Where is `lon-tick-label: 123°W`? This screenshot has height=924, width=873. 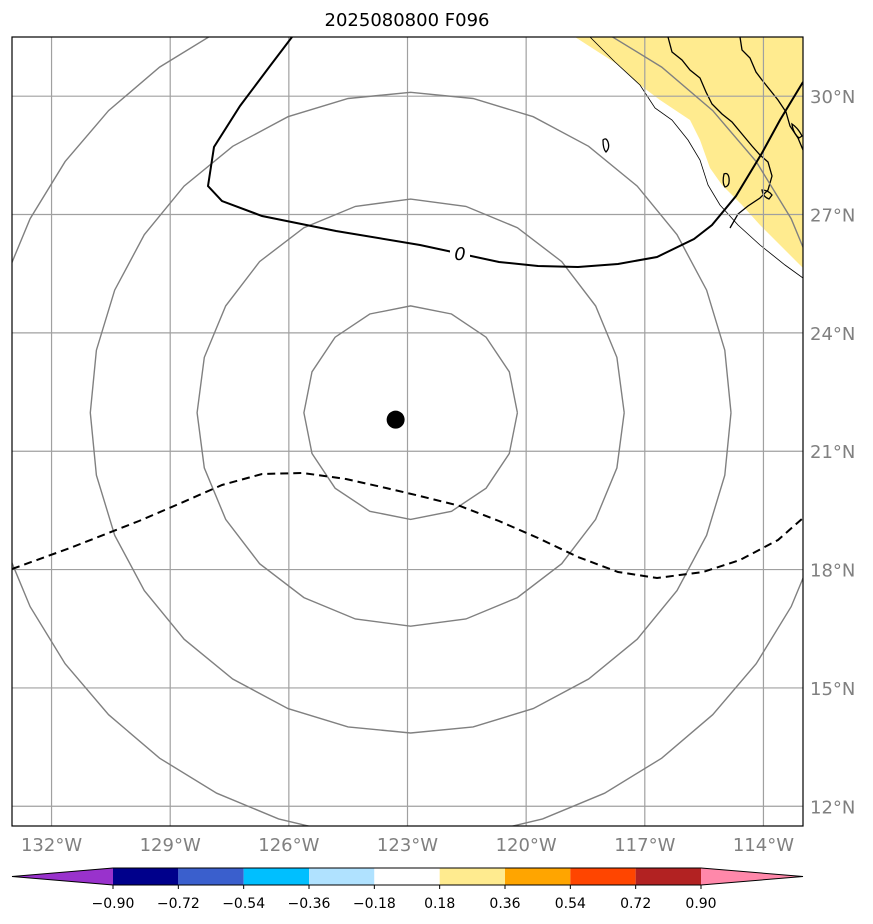
lon-tick-label: 123°W is located at coordinates (407, 845).